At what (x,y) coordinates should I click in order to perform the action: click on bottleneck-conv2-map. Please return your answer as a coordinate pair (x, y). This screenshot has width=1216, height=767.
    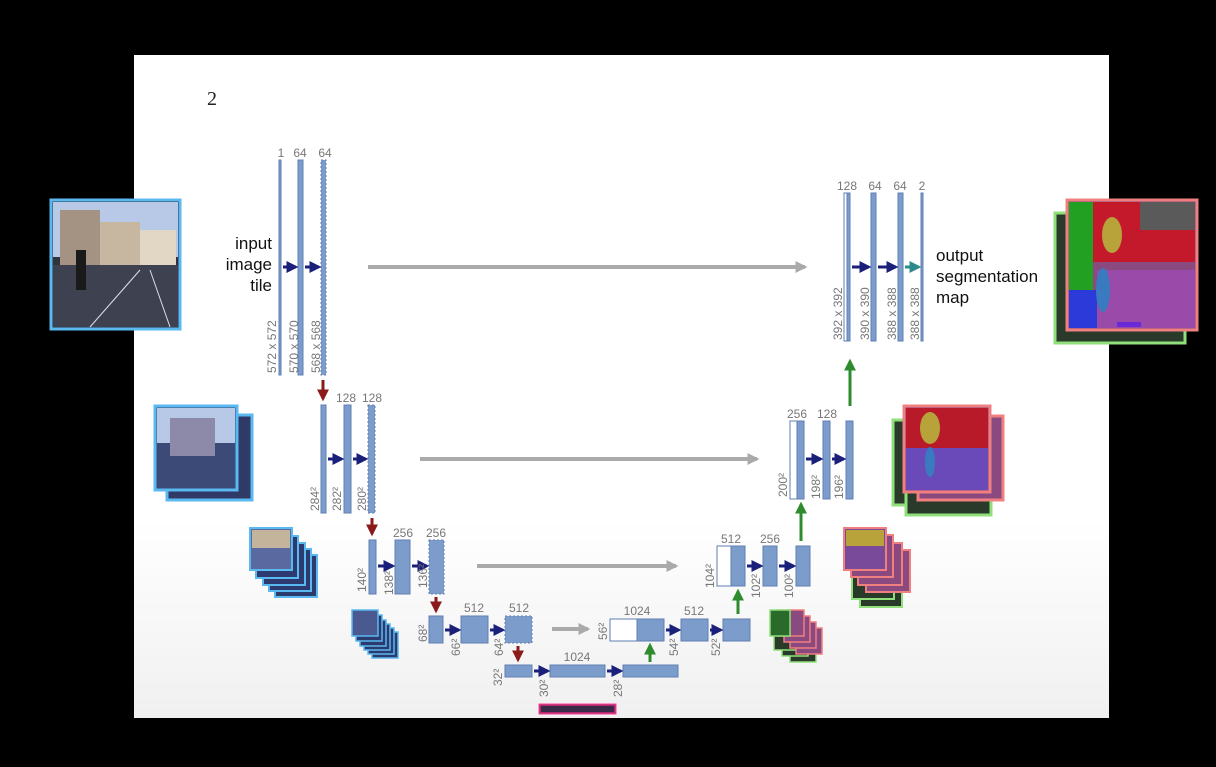
    Looking at the image, I should click on (650, 671).